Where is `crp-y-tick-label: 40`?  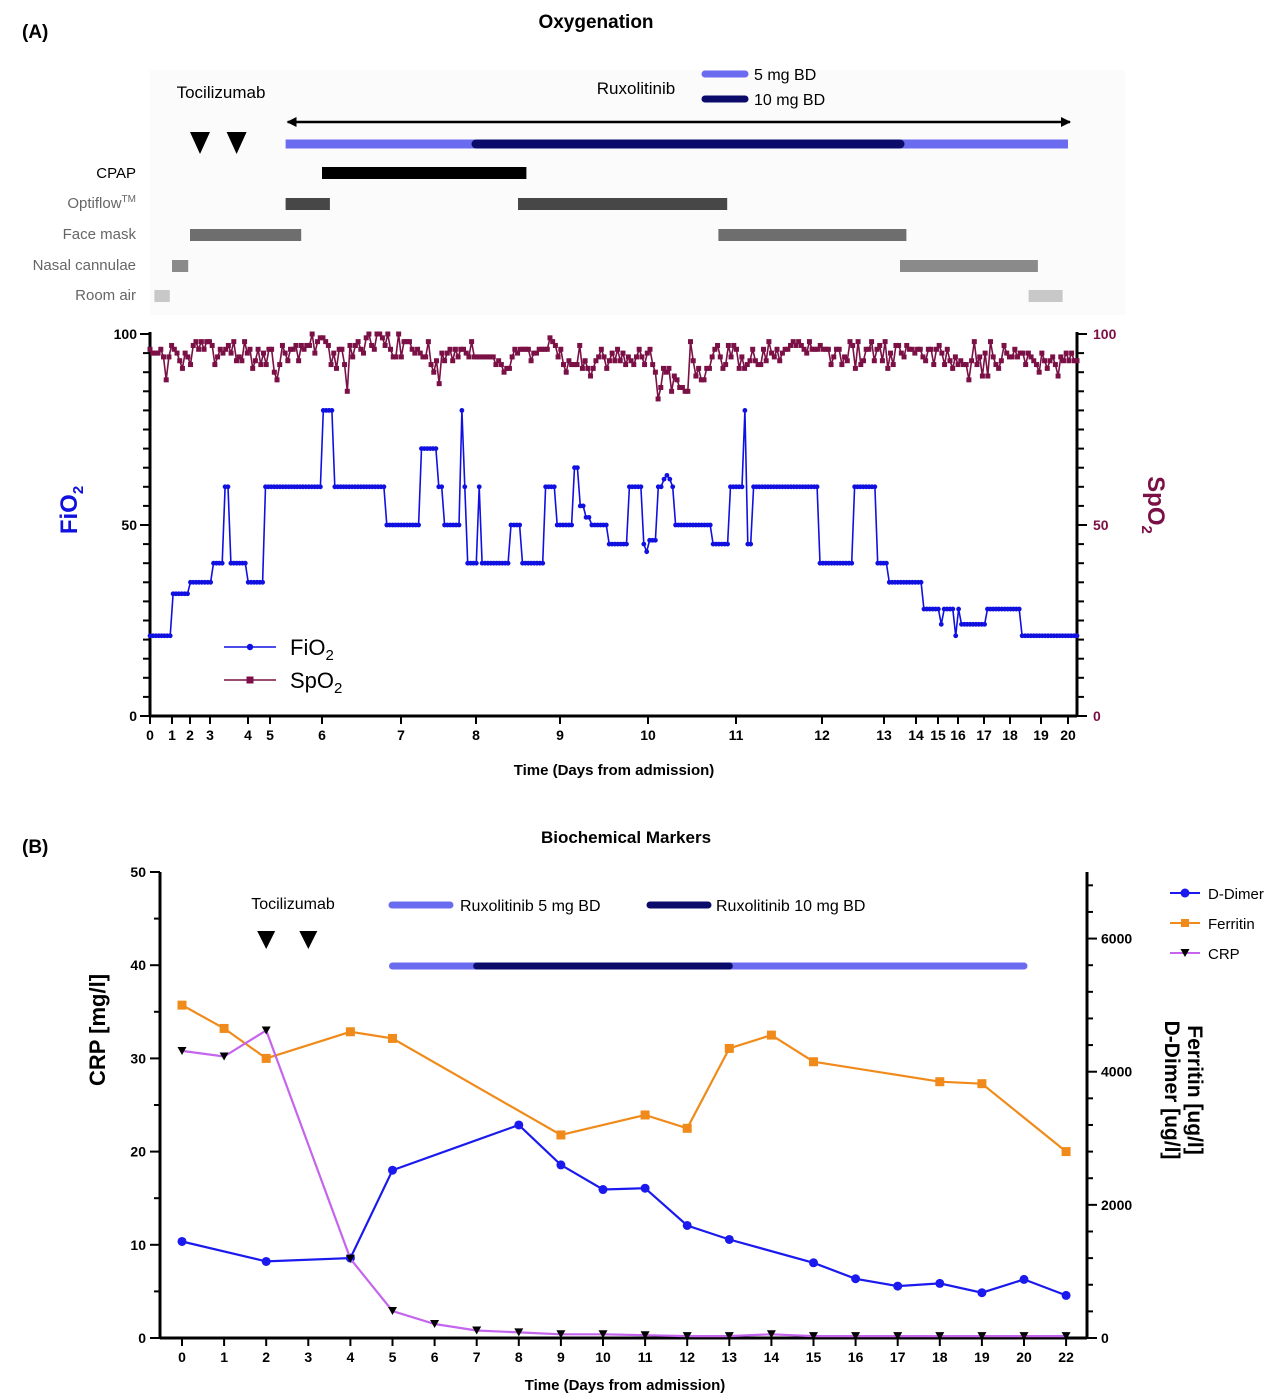
crp-y-tick-label: 40 is located at coordinates (138, 965).